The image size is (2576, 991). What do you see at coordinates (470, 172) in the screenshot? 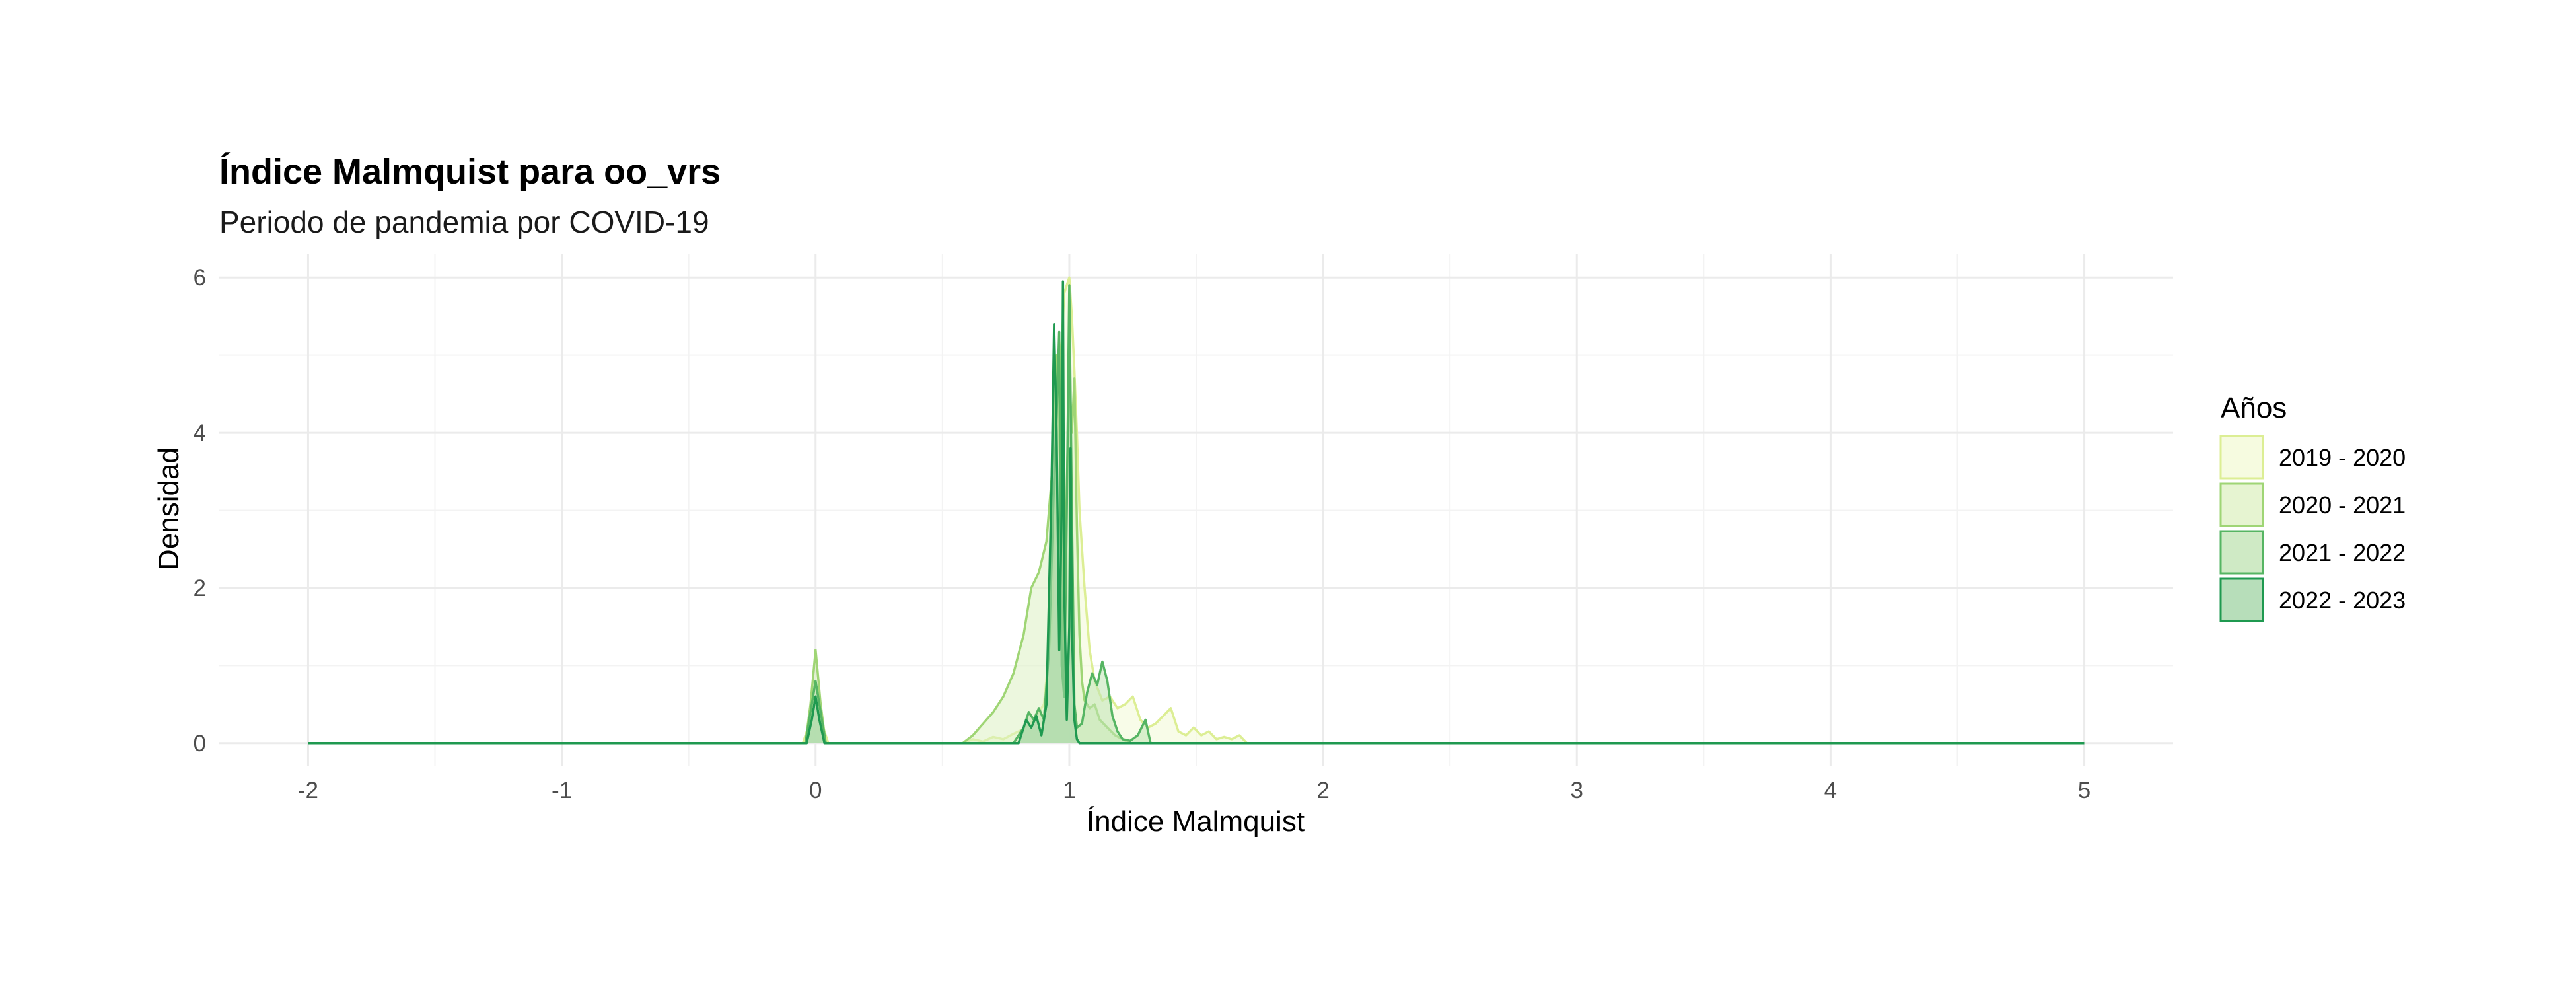
I see `chart-title: Índice Malmquist para oo_vrs` at bounding box center [470, 172].